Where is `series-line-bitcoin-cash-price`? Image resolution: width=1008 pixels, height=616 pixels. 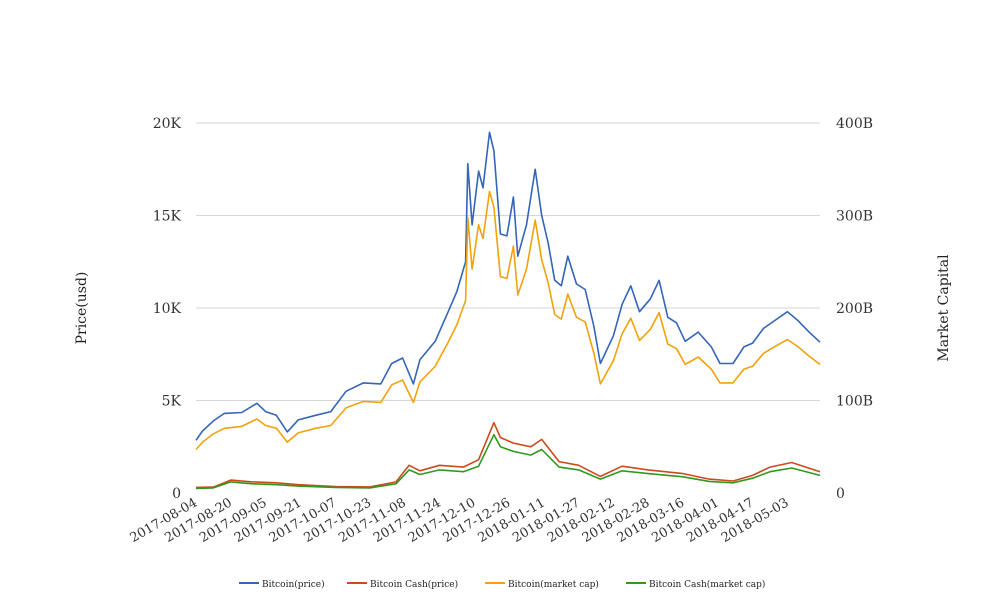
series-line-bitcoin-cash-price is located at coordinates (508, 455).